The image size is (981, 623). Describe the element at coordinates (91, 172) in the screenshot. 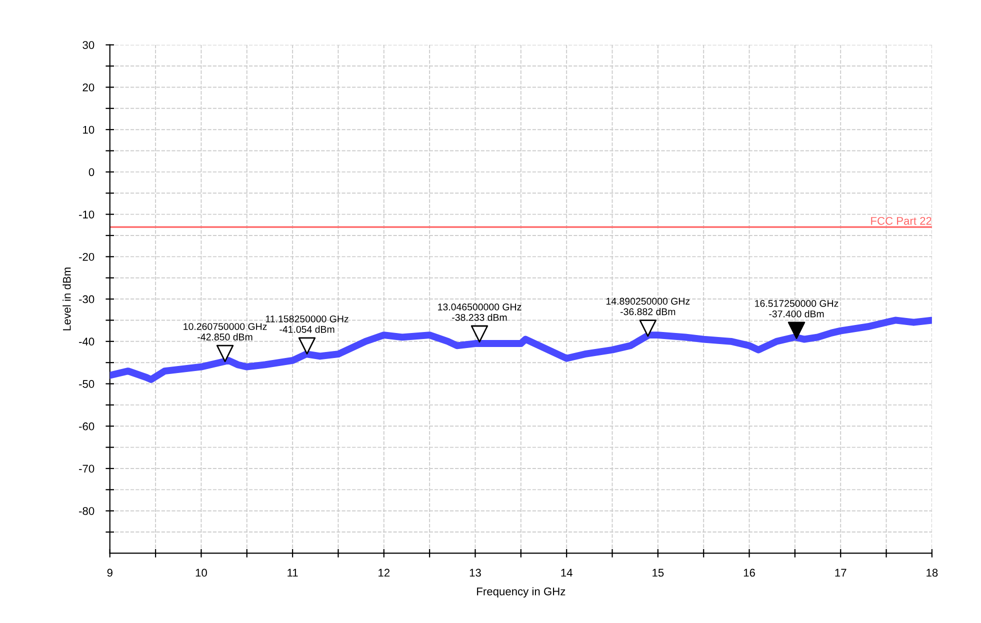

I see `y-tick-label: 0` at that location.